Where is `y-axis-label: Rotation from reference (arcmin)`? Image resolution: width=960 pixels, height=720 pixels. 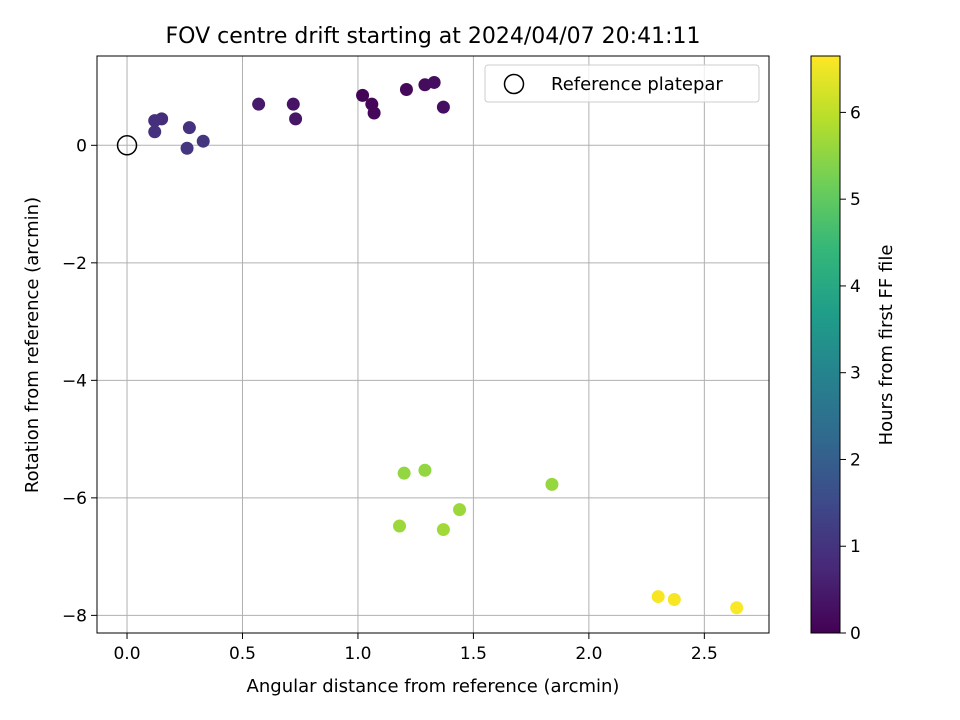 y-axis-label: Rotation from reference (arcmin) is located at coordinates (32, 345).